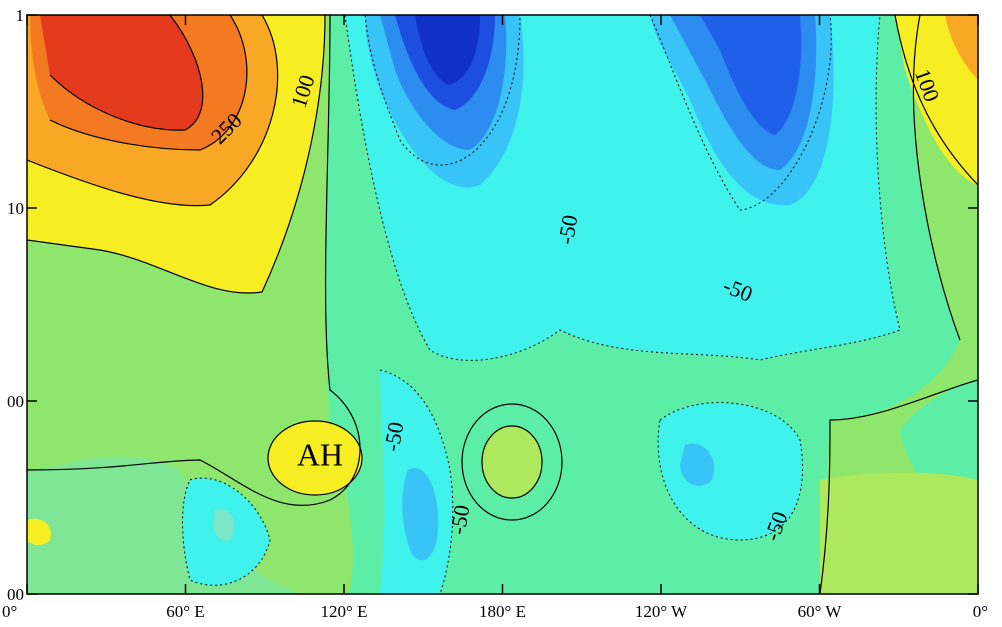 Image resolution: width=1002 pixels, height=627 pixels. What do you see at coordinates (185, 611) in the screenshot?
I see `x-tick-label: 60° E` at bounding box center [185, 611].